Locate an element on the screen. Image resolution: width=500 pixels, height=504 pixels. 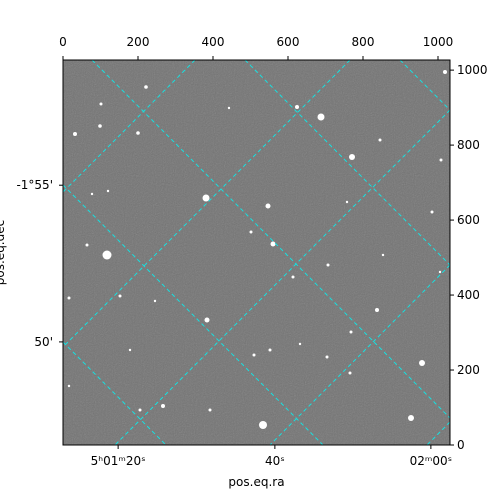
y-axis-label: pos.eq.dec is located at coordinates (3, 252).